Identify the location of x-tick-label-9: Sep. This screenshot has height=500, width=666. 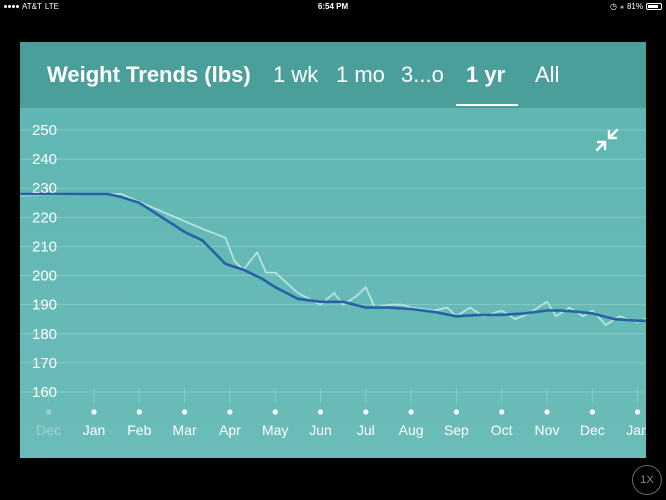
(456, 430).